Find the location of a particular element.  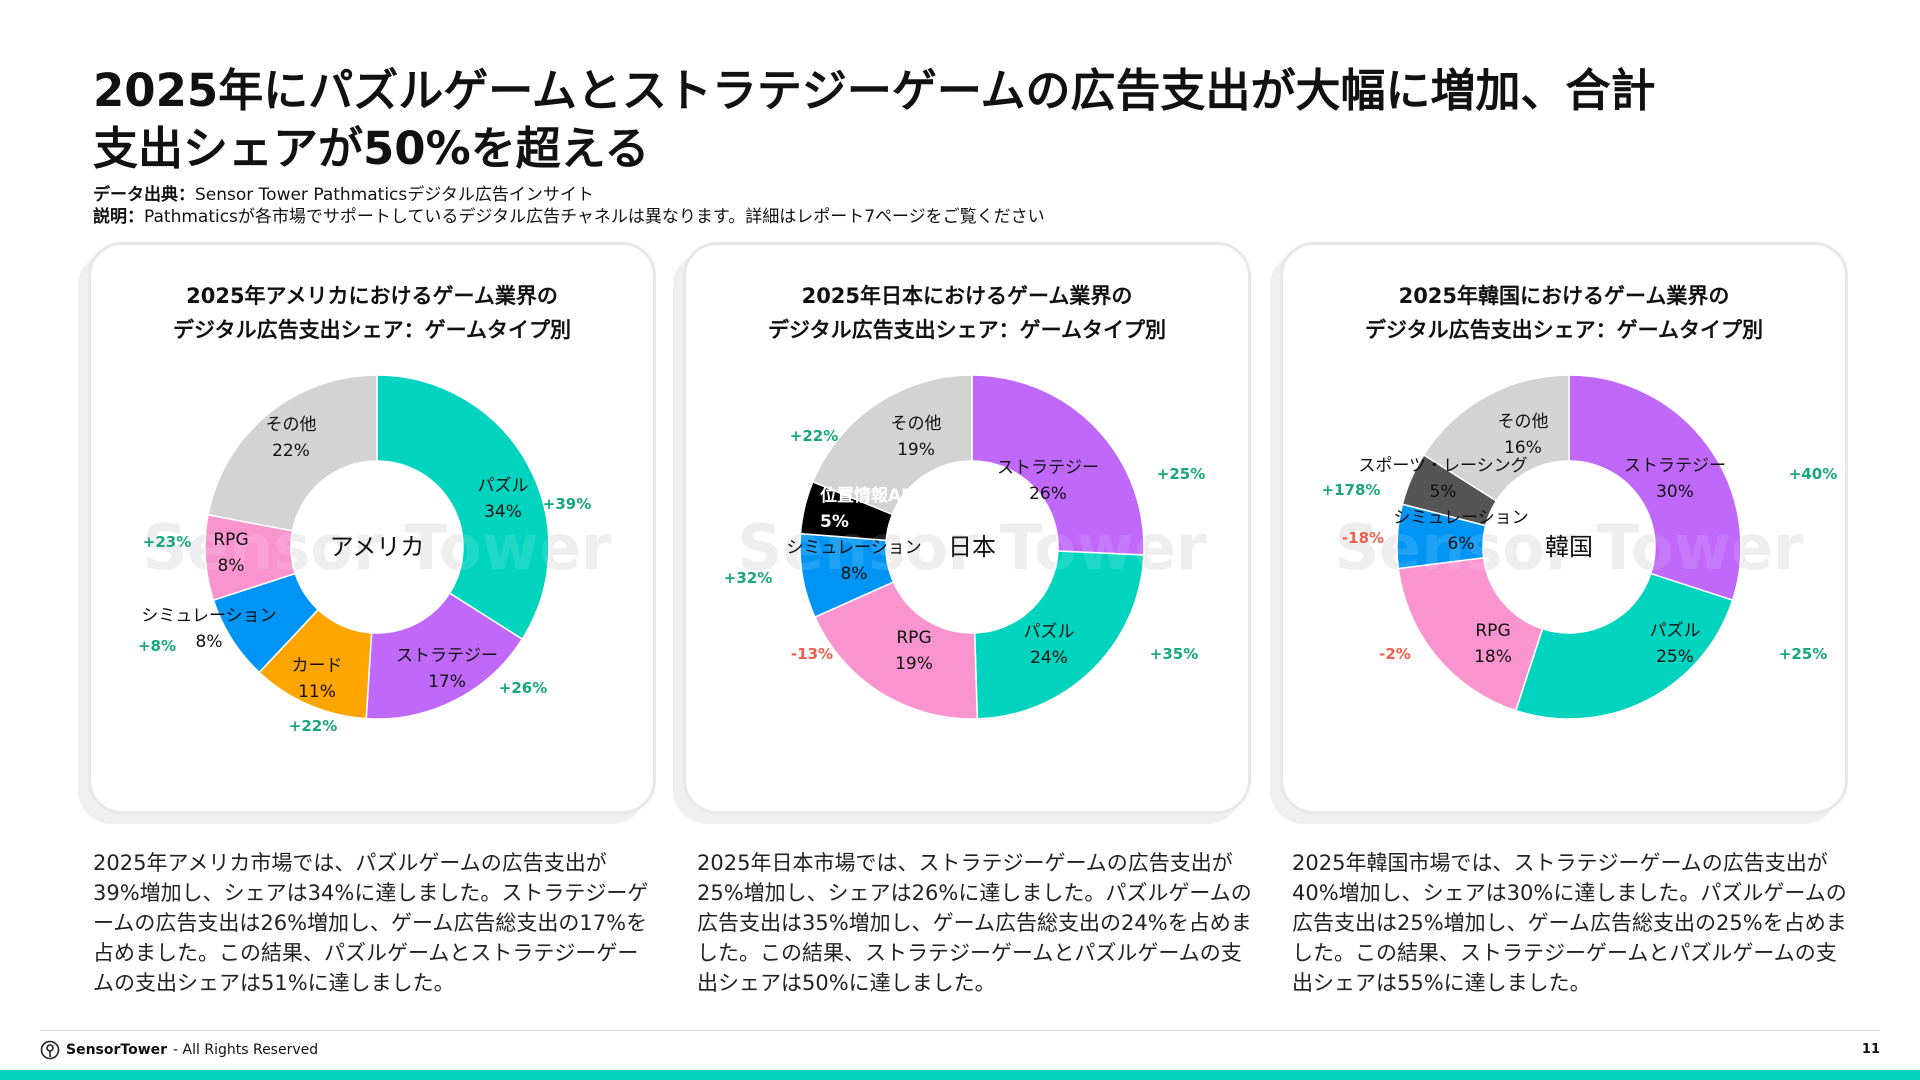

slice-name-label: スポーツ・レーシング is located at coordinates (1442, 466).